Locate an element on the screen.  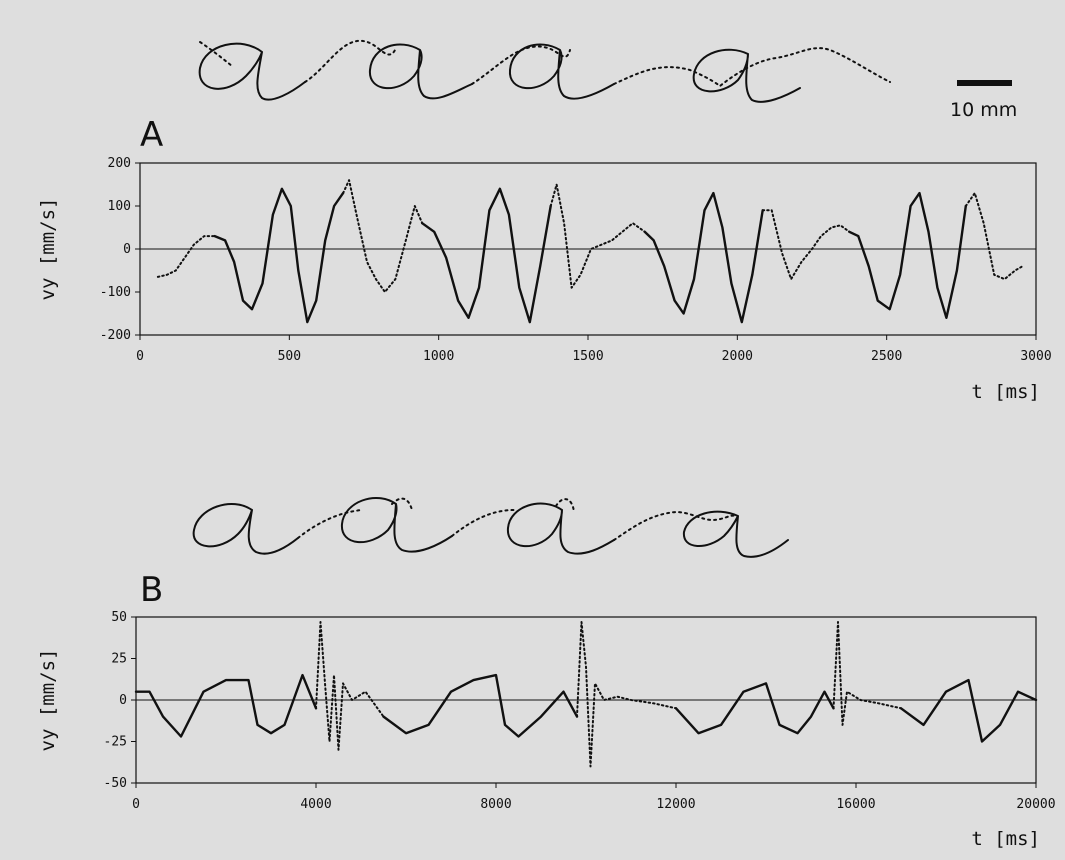
handwriting-b-illustration is located at coordinates (490, 527).